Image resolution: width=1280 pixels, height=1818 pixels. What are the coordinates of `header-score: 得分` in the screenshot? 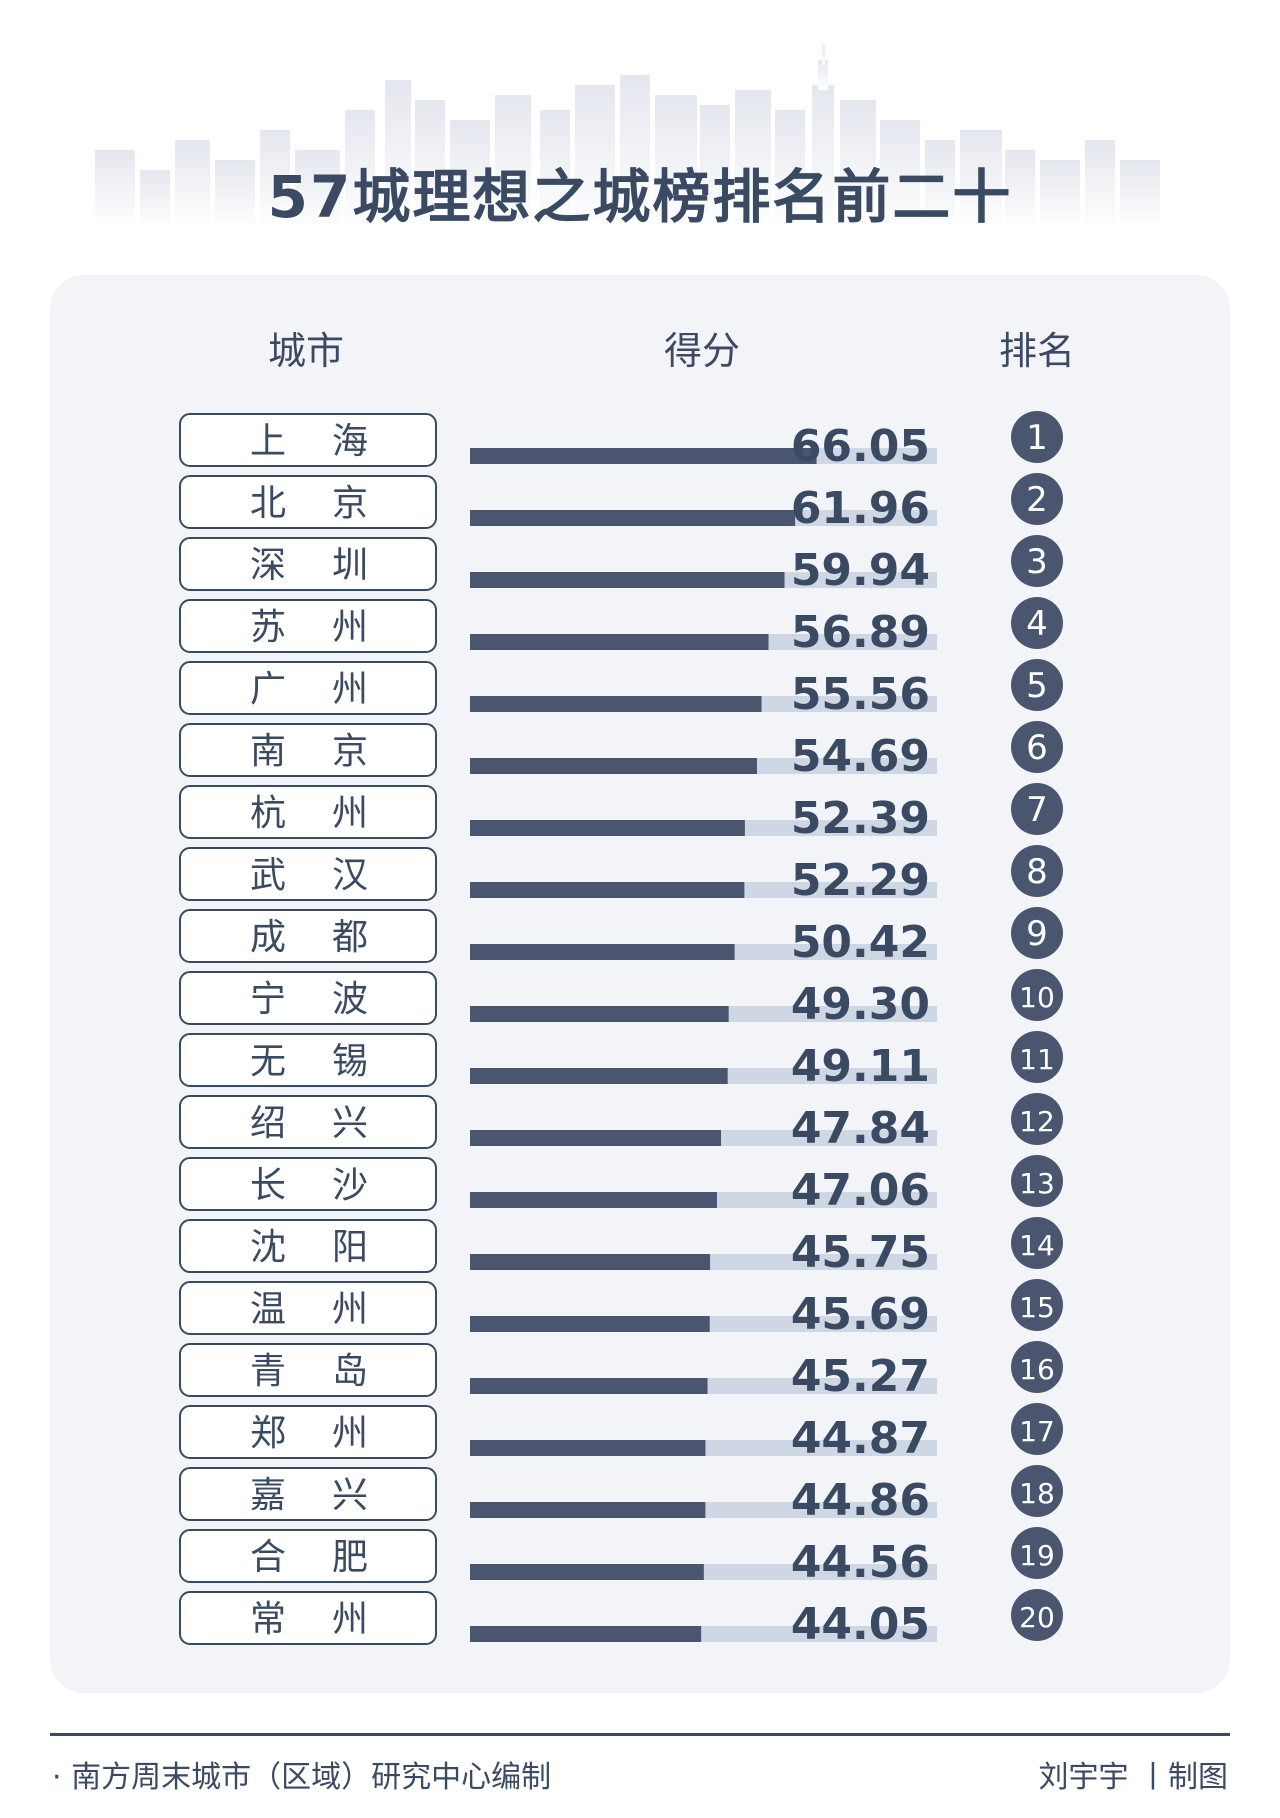 It's located at (702, 351).